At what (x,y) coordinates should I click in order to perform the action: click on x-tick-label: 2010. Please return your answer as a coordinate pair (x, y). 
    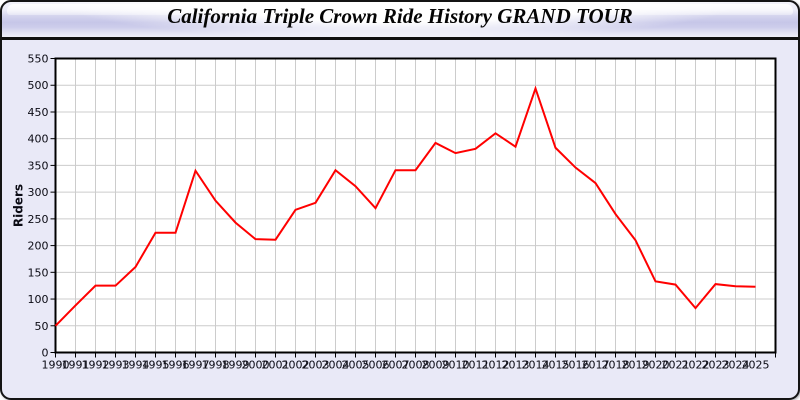
    Looking at the image, I should click on (456, 365).